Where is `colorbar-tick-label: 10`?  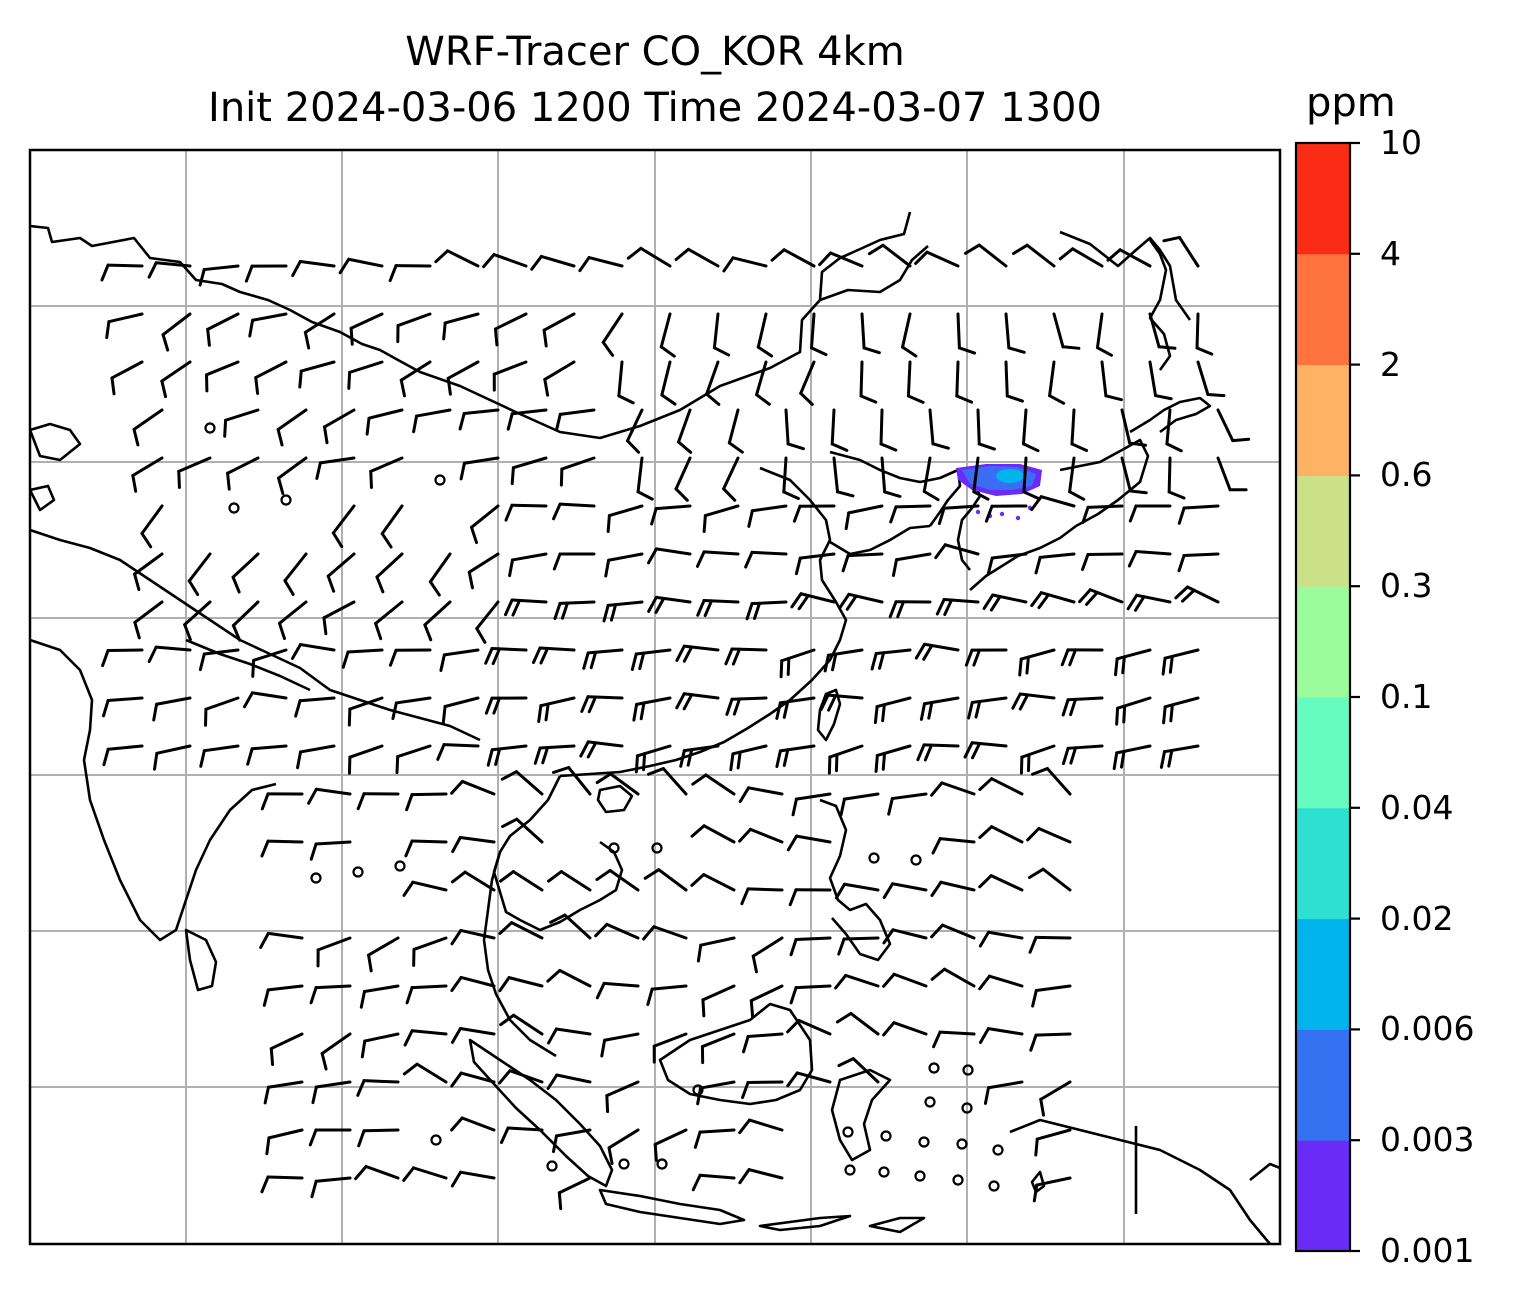 colorbar-tick-label: 10 is located at coordinates (1401, 142).